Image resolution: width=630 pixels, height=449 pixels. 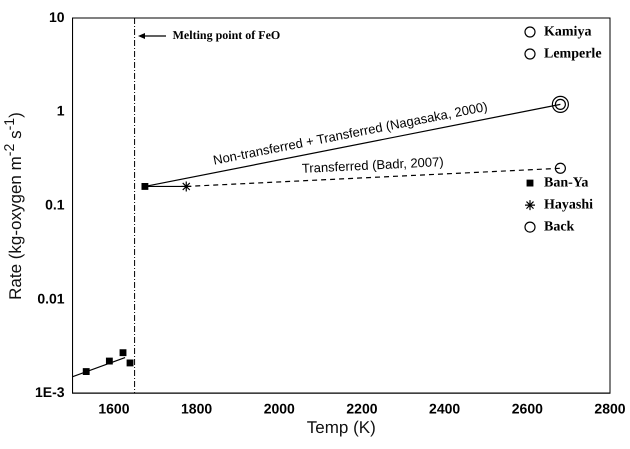 I want to click on x-tick-label: 1600, so click(x=114, y=408).